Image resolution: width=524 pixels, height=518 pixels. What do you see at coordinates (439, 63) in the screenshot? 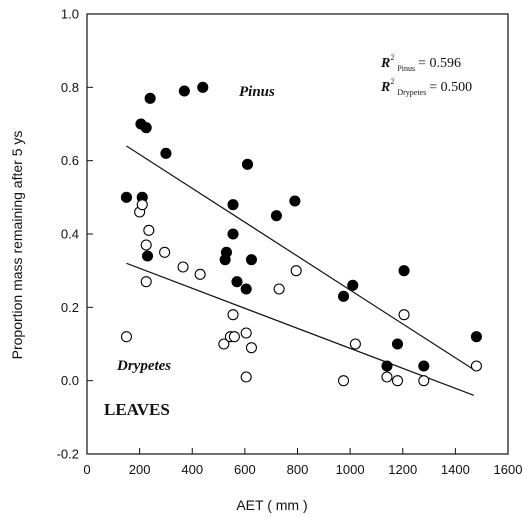
I see `r2-pinus-value: = 0.596` at bounding box center [439, 63].